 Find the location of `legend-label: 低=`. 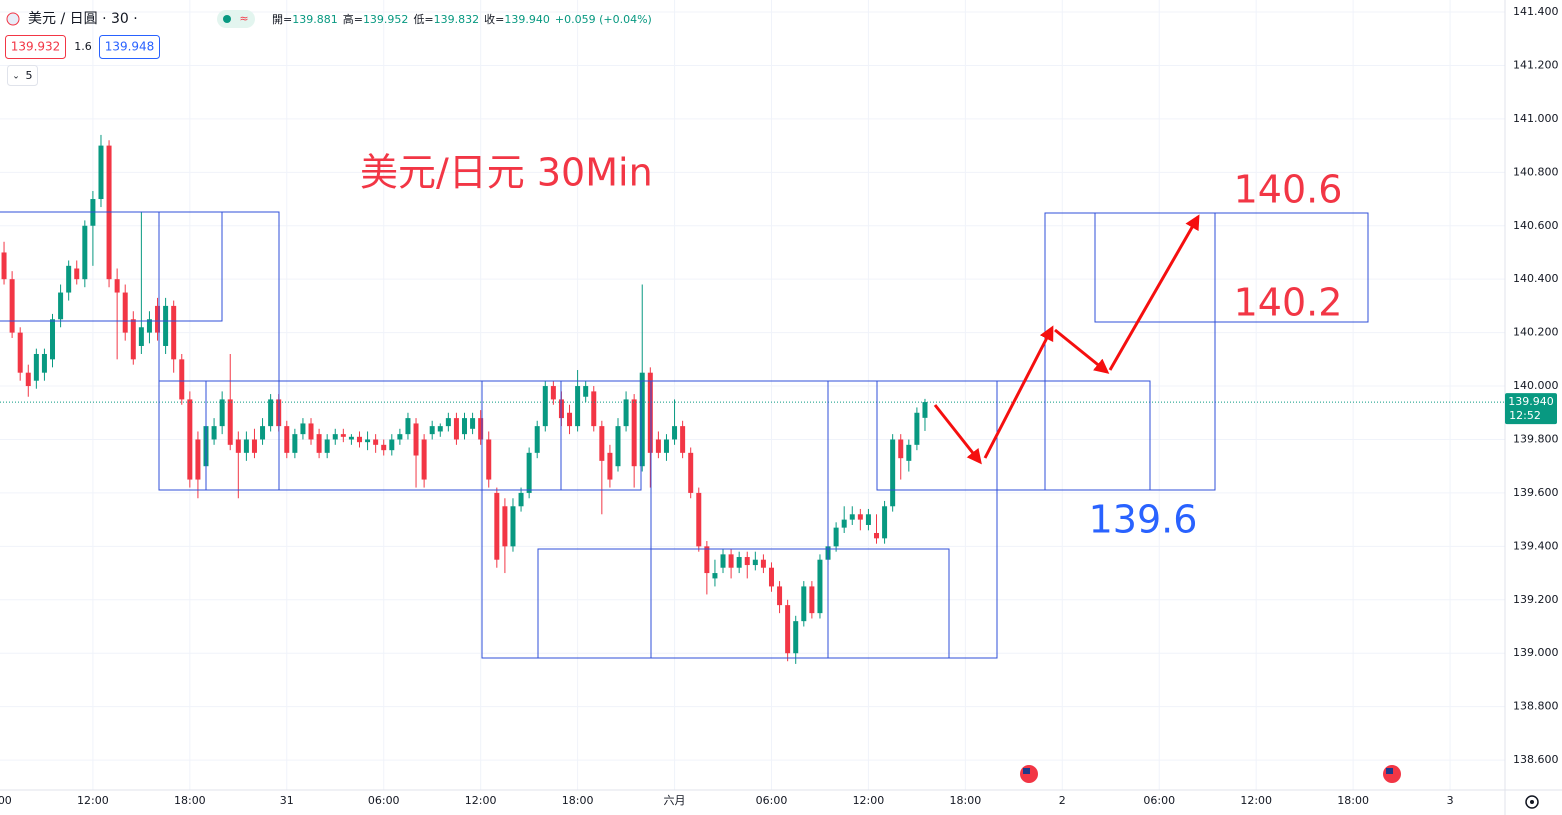

legend-label: 低= is located at coordinates (423, 19).